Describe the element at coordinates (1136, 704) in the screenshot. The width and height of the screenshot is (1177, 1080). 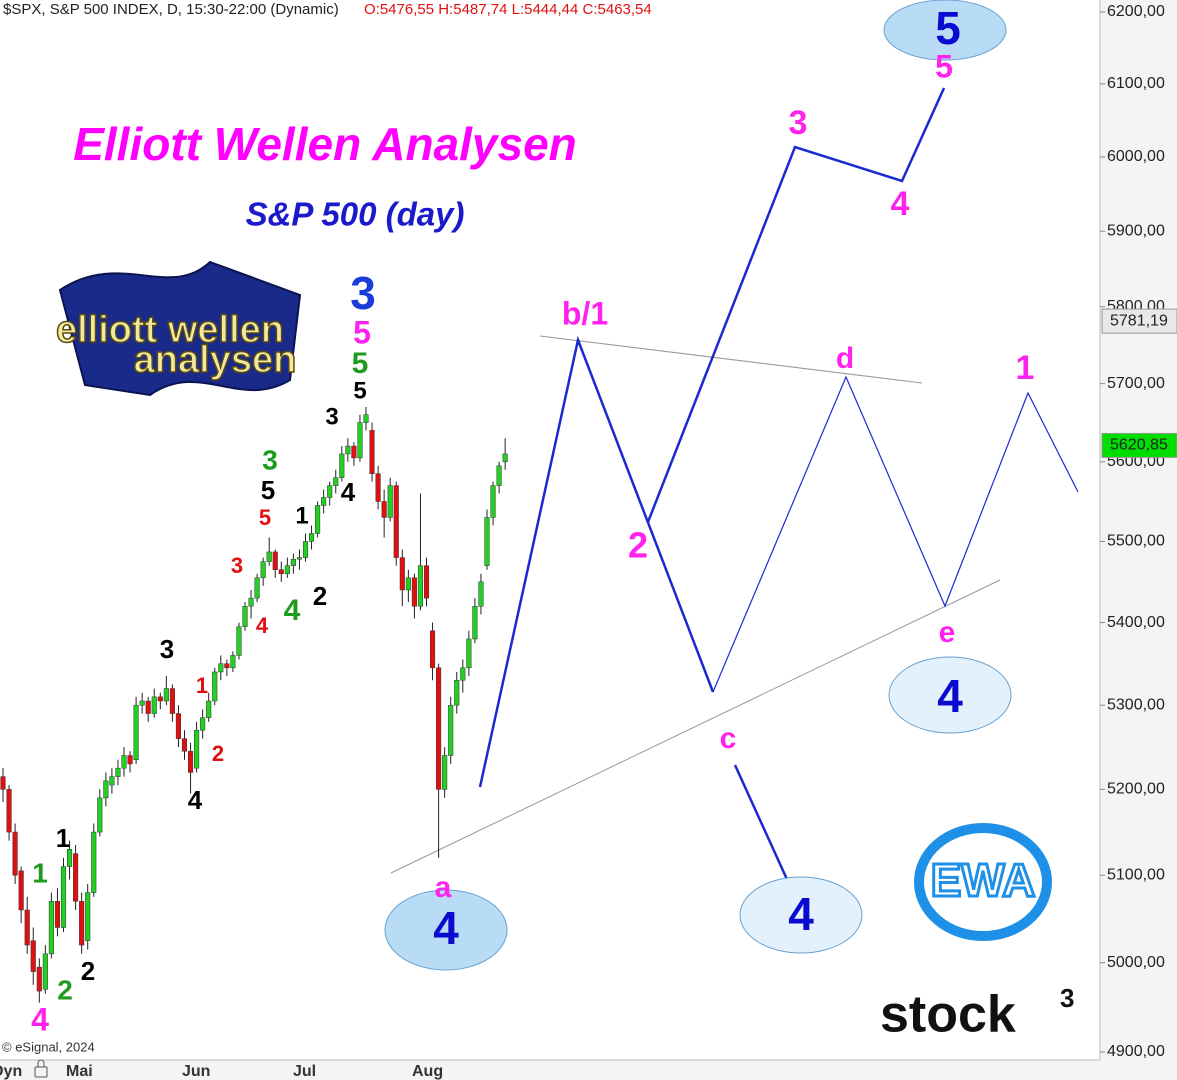
I see `y-tick-label: 5300,00` at that location.